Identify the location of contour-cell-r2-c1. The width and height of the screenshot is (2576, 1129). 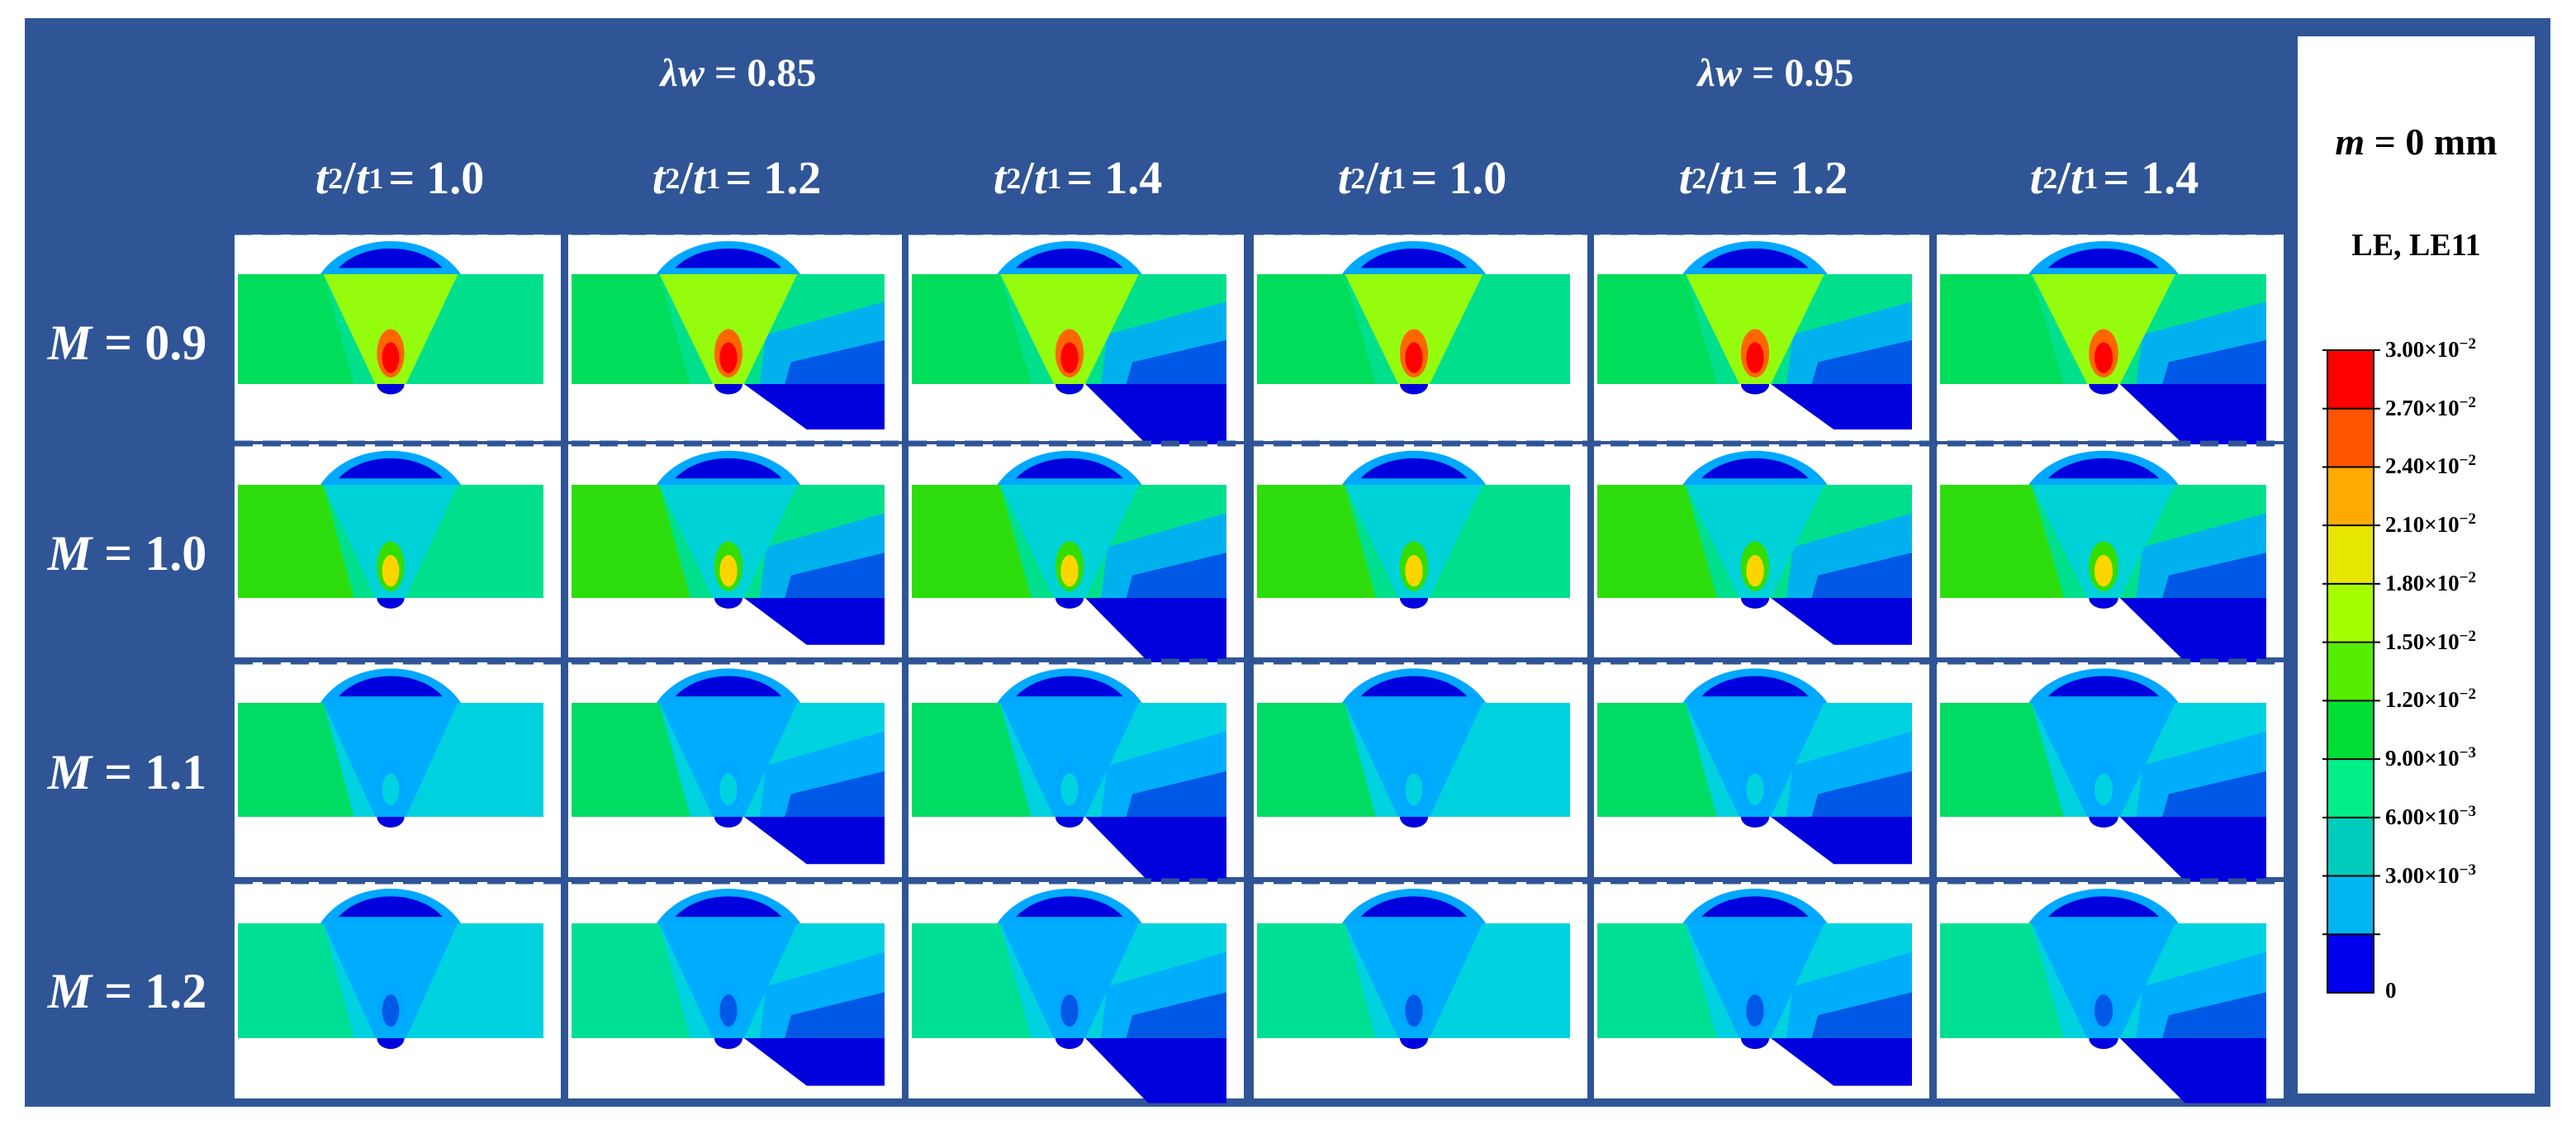
(398, 550).